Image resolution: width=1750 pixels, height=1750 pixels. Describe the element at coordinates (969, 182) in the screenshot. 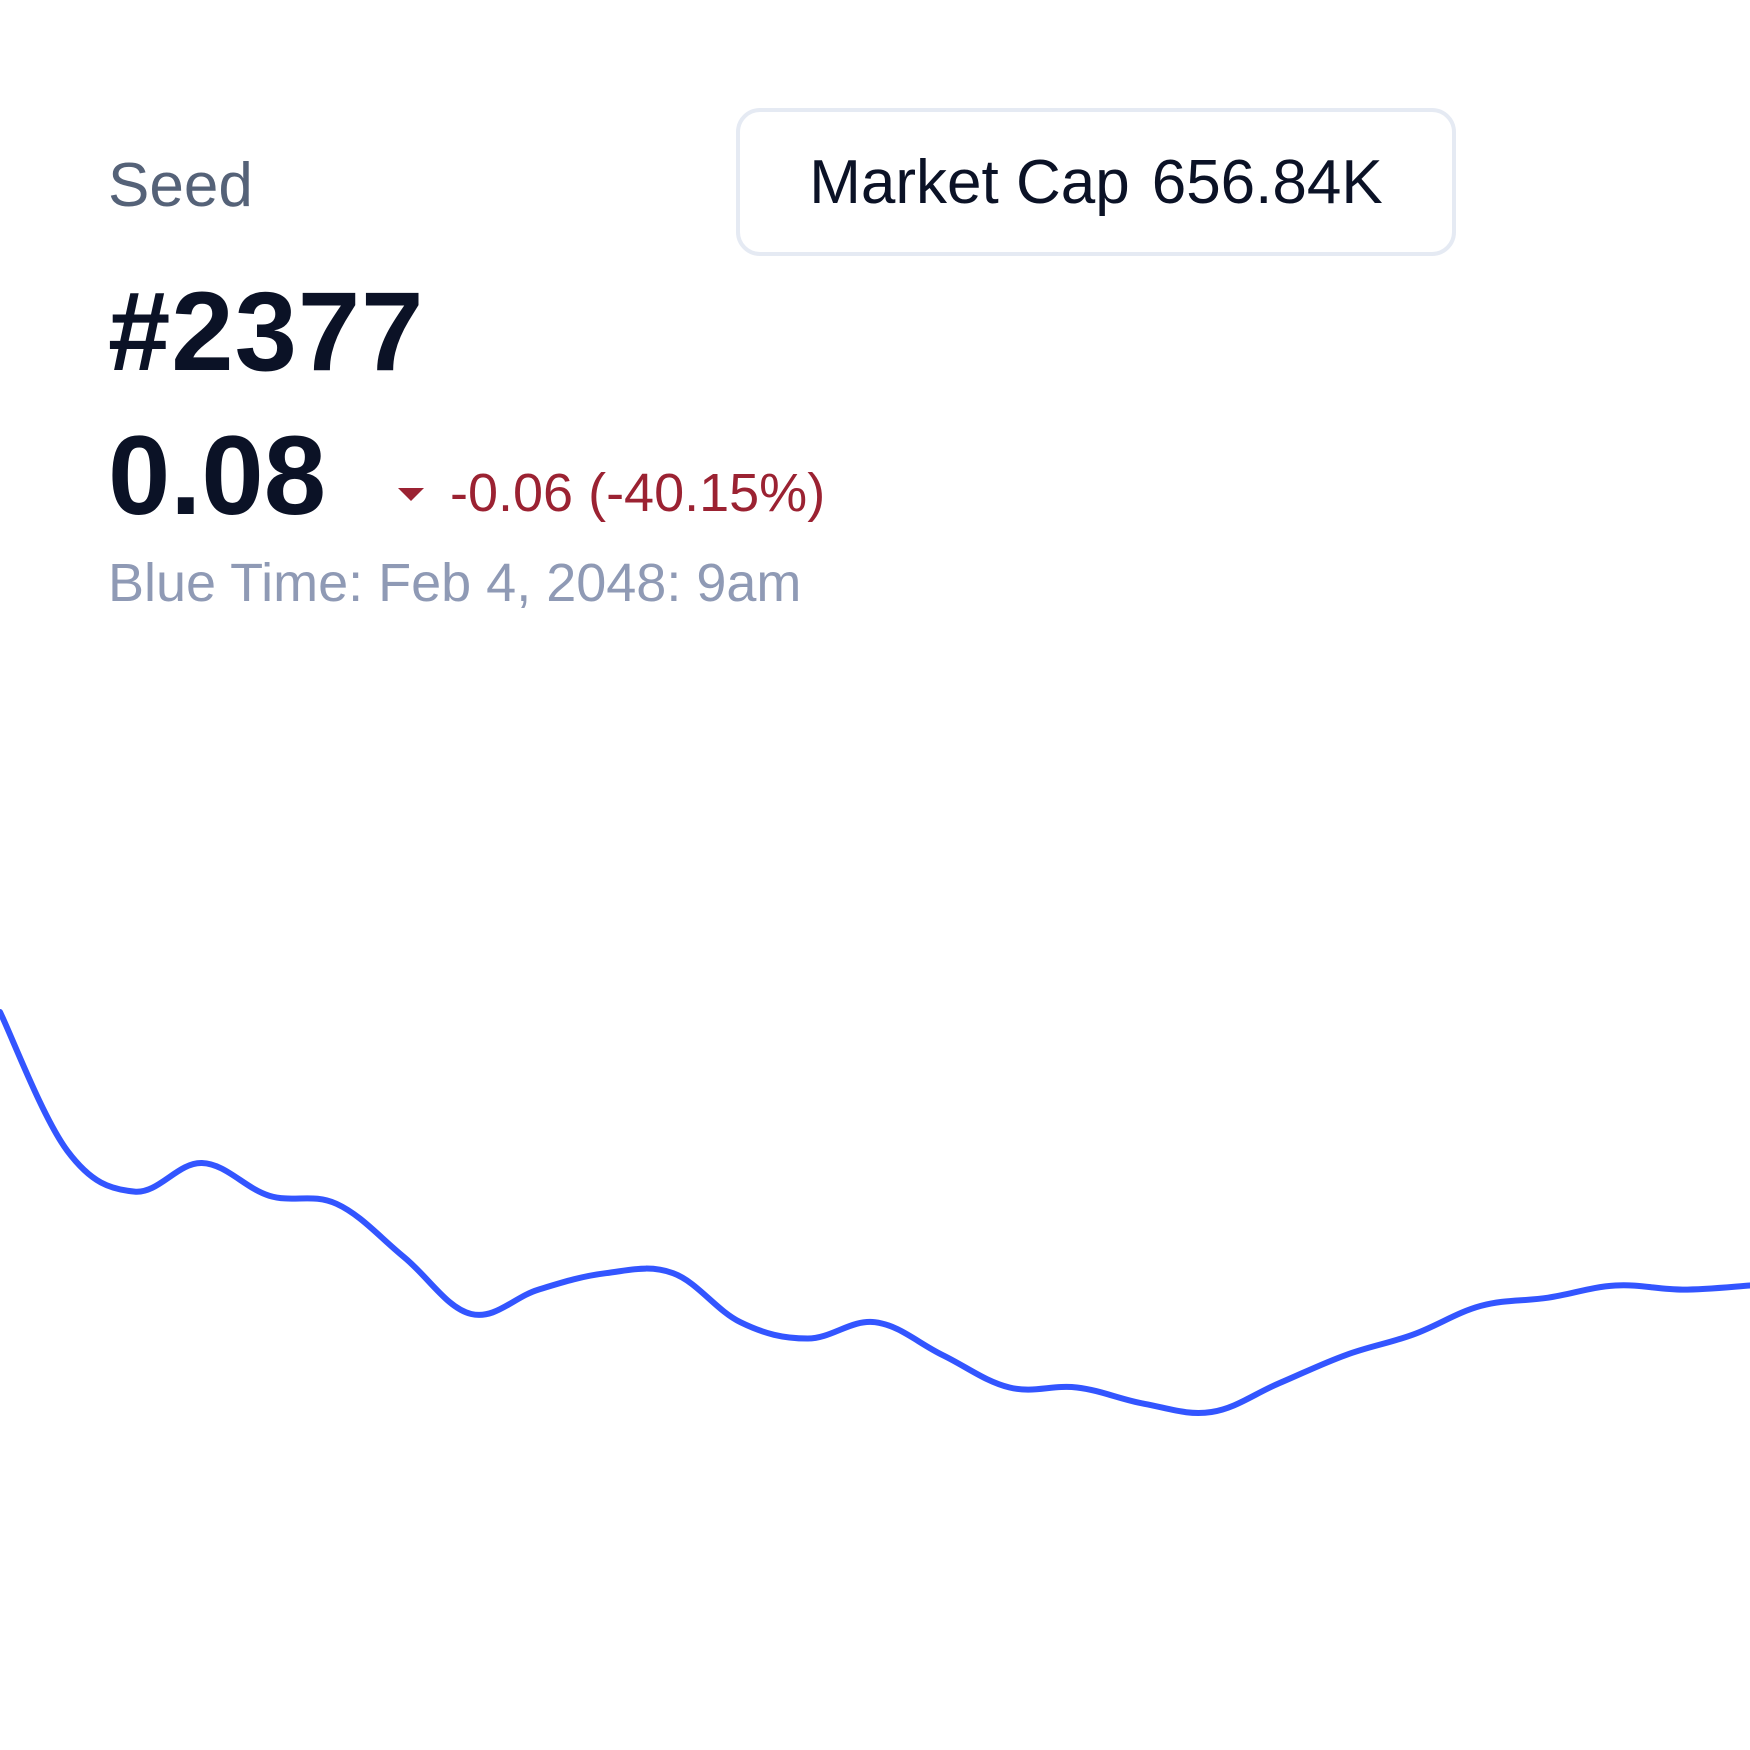

I see `market-cap-label: Market Cap` at that location.